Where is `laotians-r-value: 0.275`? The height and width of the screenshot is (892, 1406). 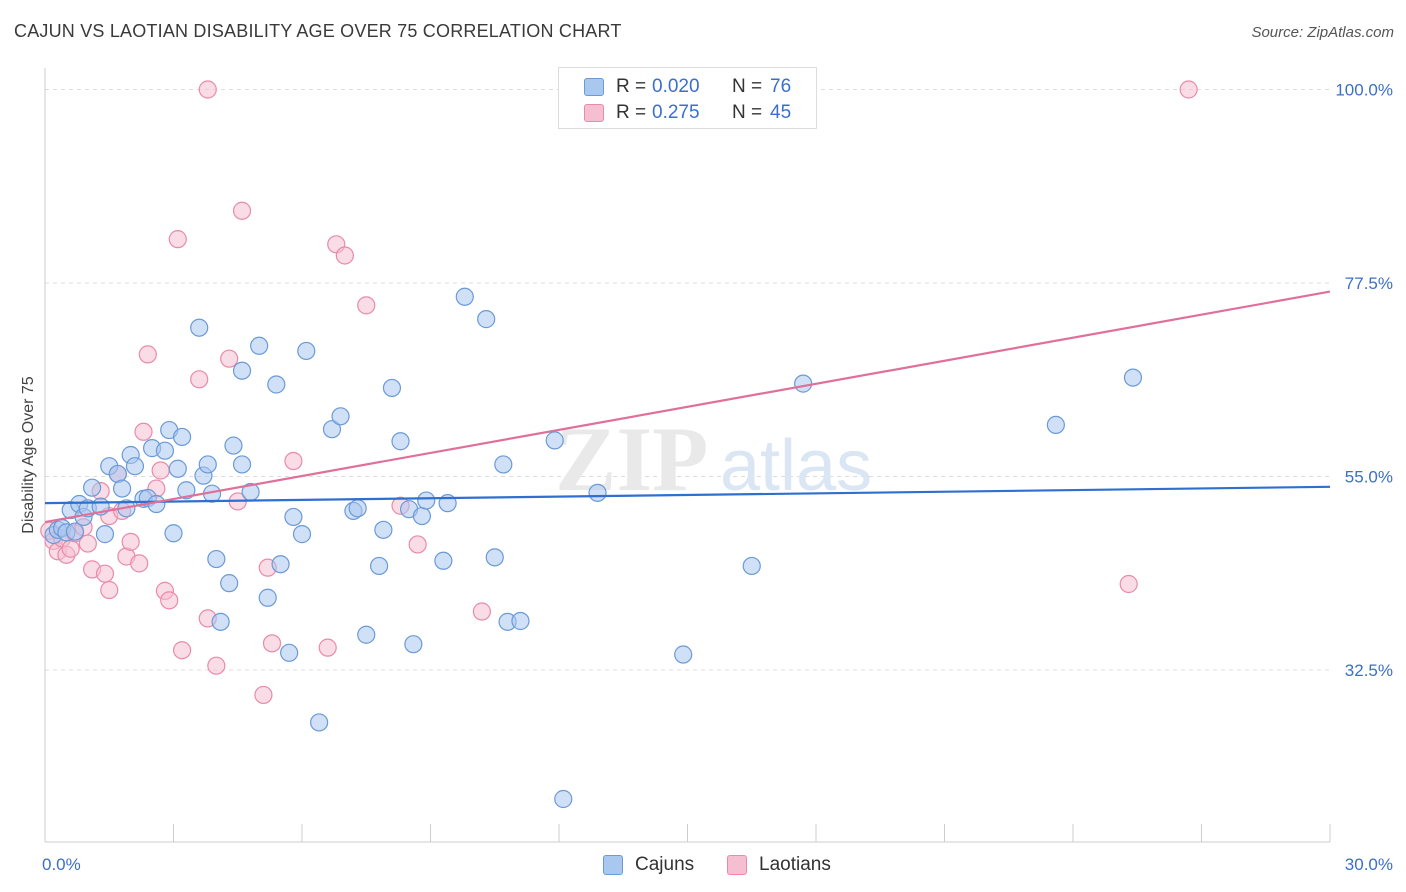 laotians-r-value: 0.275 is located at coordinates (676, 112).